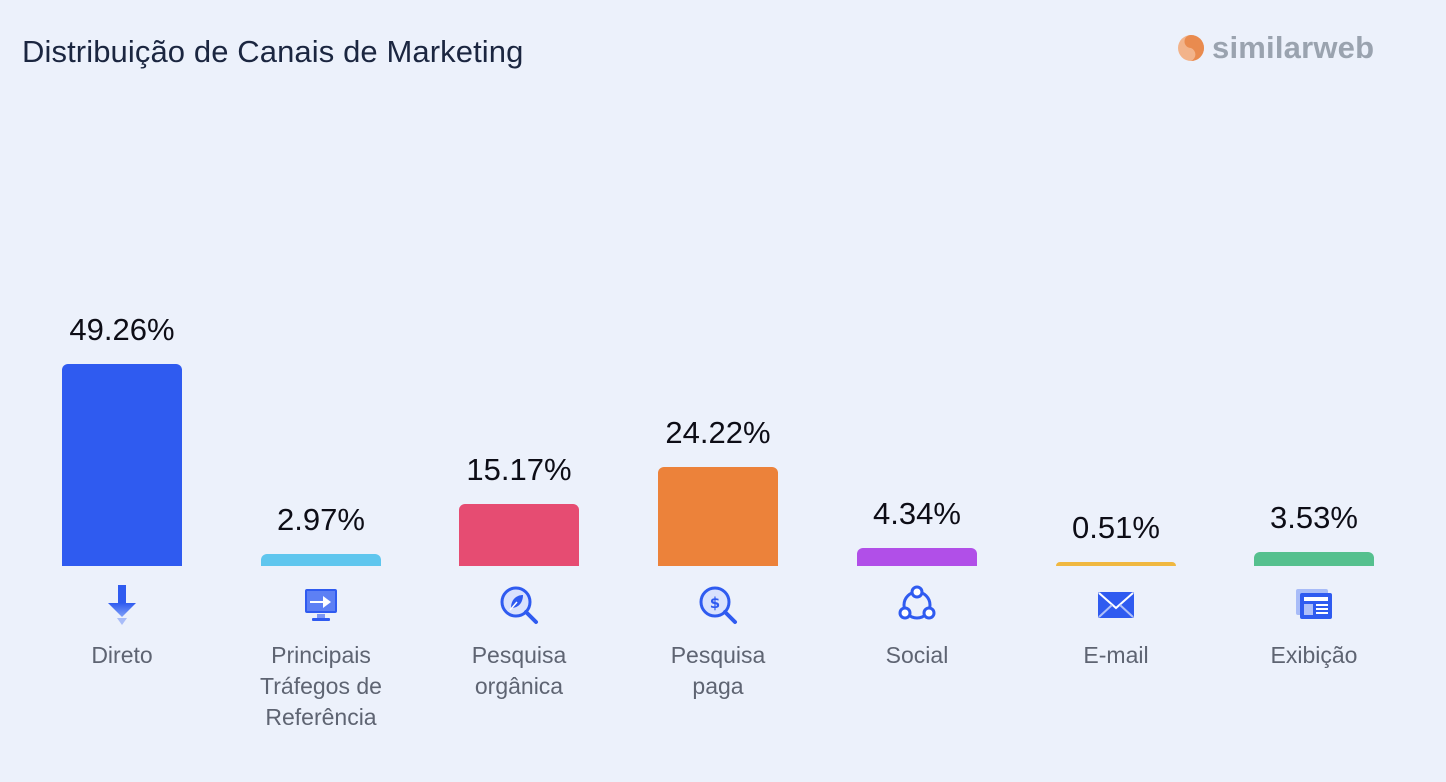 The width and height of the screenshot is (1446, 782). Describe the element at coordinates (718, 432) in the screenshot. I see `data-label-4: 24.22%` at that location.